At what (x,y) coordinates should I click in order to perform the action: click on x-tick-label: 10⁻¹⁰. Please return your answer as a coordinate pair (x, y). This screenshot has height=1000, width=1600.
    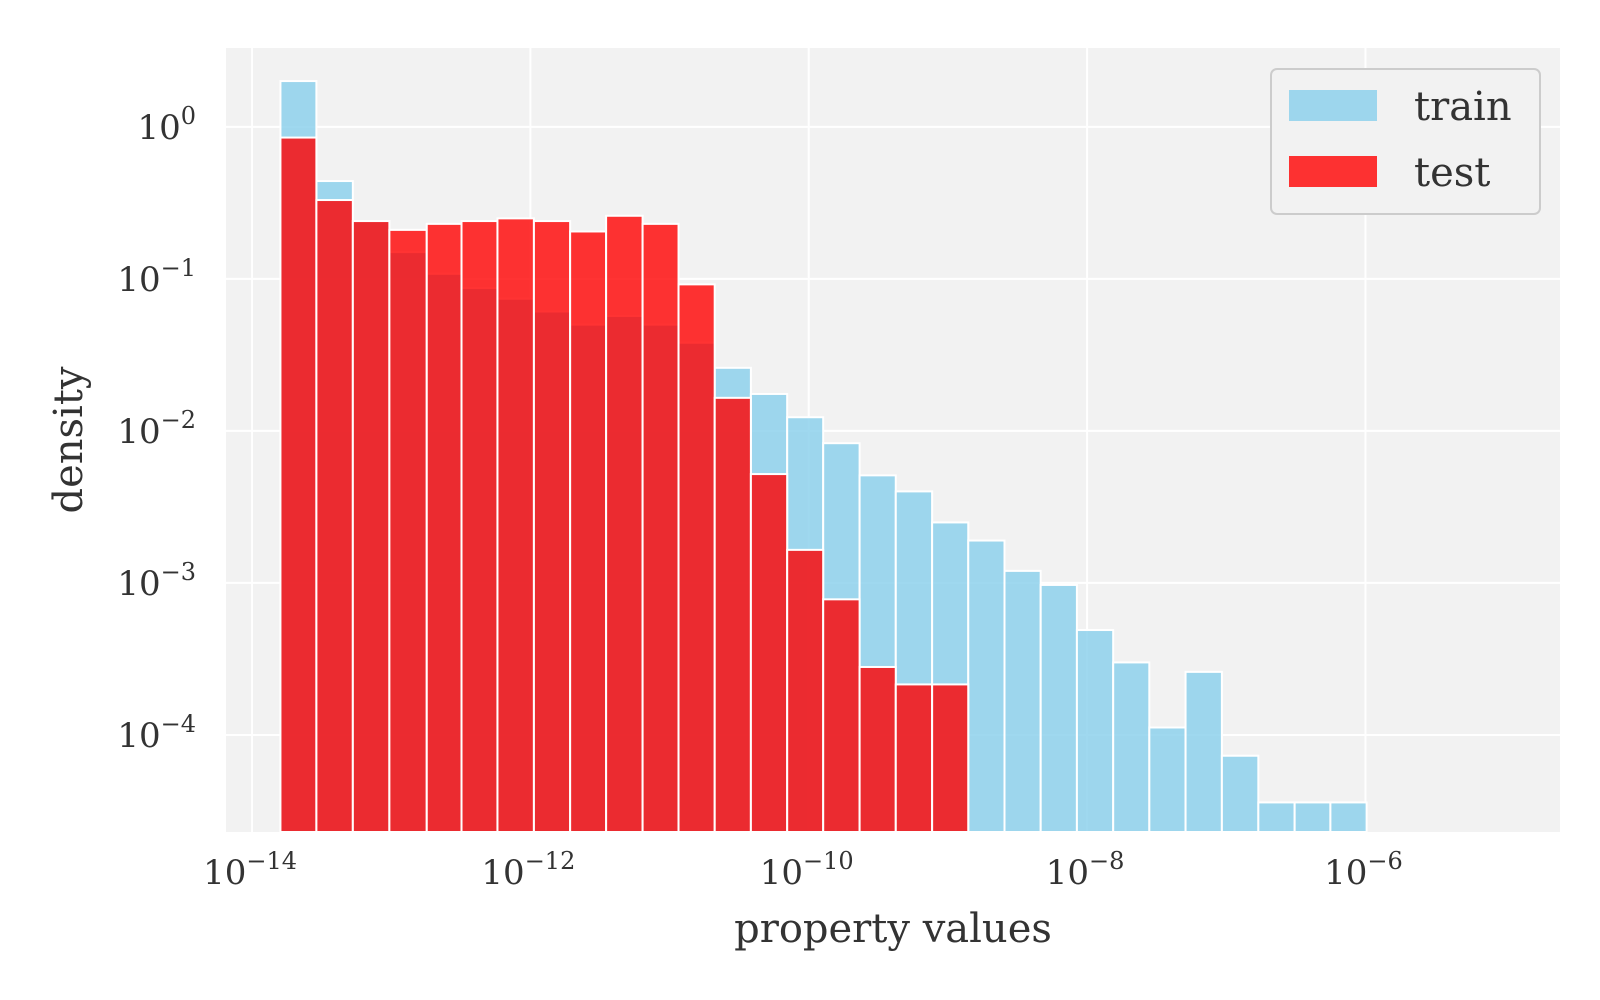
    Looking at the image, I should click on (807, 870).